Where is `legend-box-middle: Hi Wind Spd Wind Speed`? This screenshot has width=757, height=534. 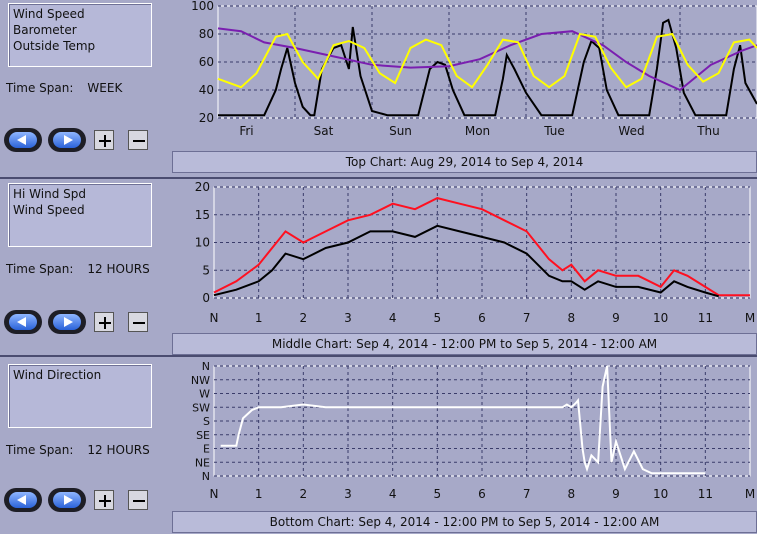 legend-box-middle: Hi Wind Spd Wind Speed is located at coordinates (80, 215).